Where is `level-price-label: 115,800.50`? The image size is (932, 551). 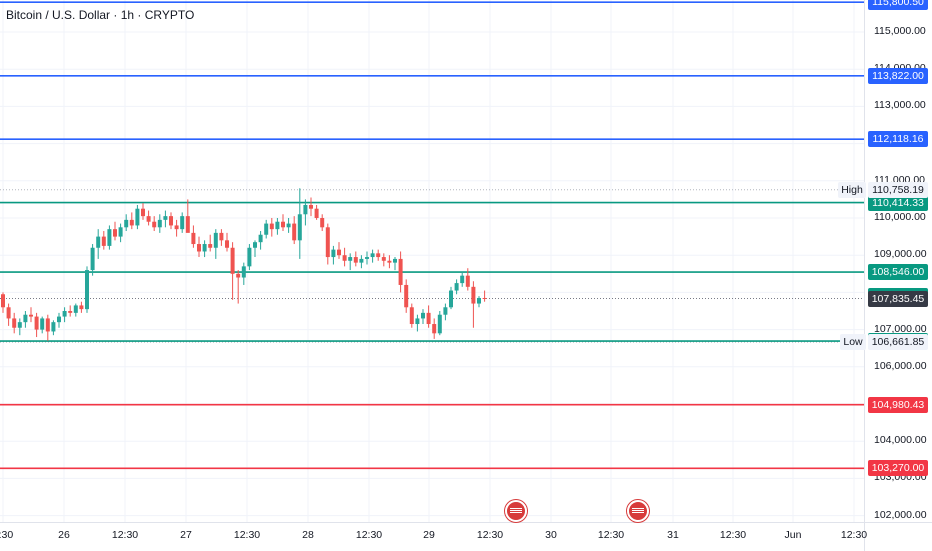
level-price-label: 115,800.50 is located at coordinates (898, 5).